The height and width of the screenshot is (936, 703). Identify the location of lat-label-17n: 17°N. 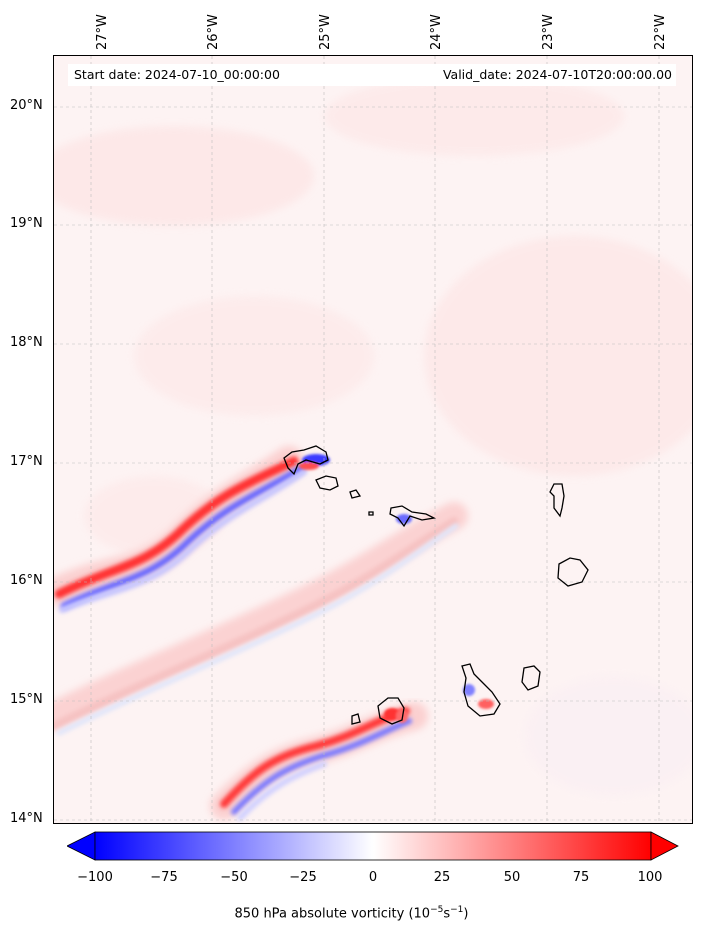
(26, 461).